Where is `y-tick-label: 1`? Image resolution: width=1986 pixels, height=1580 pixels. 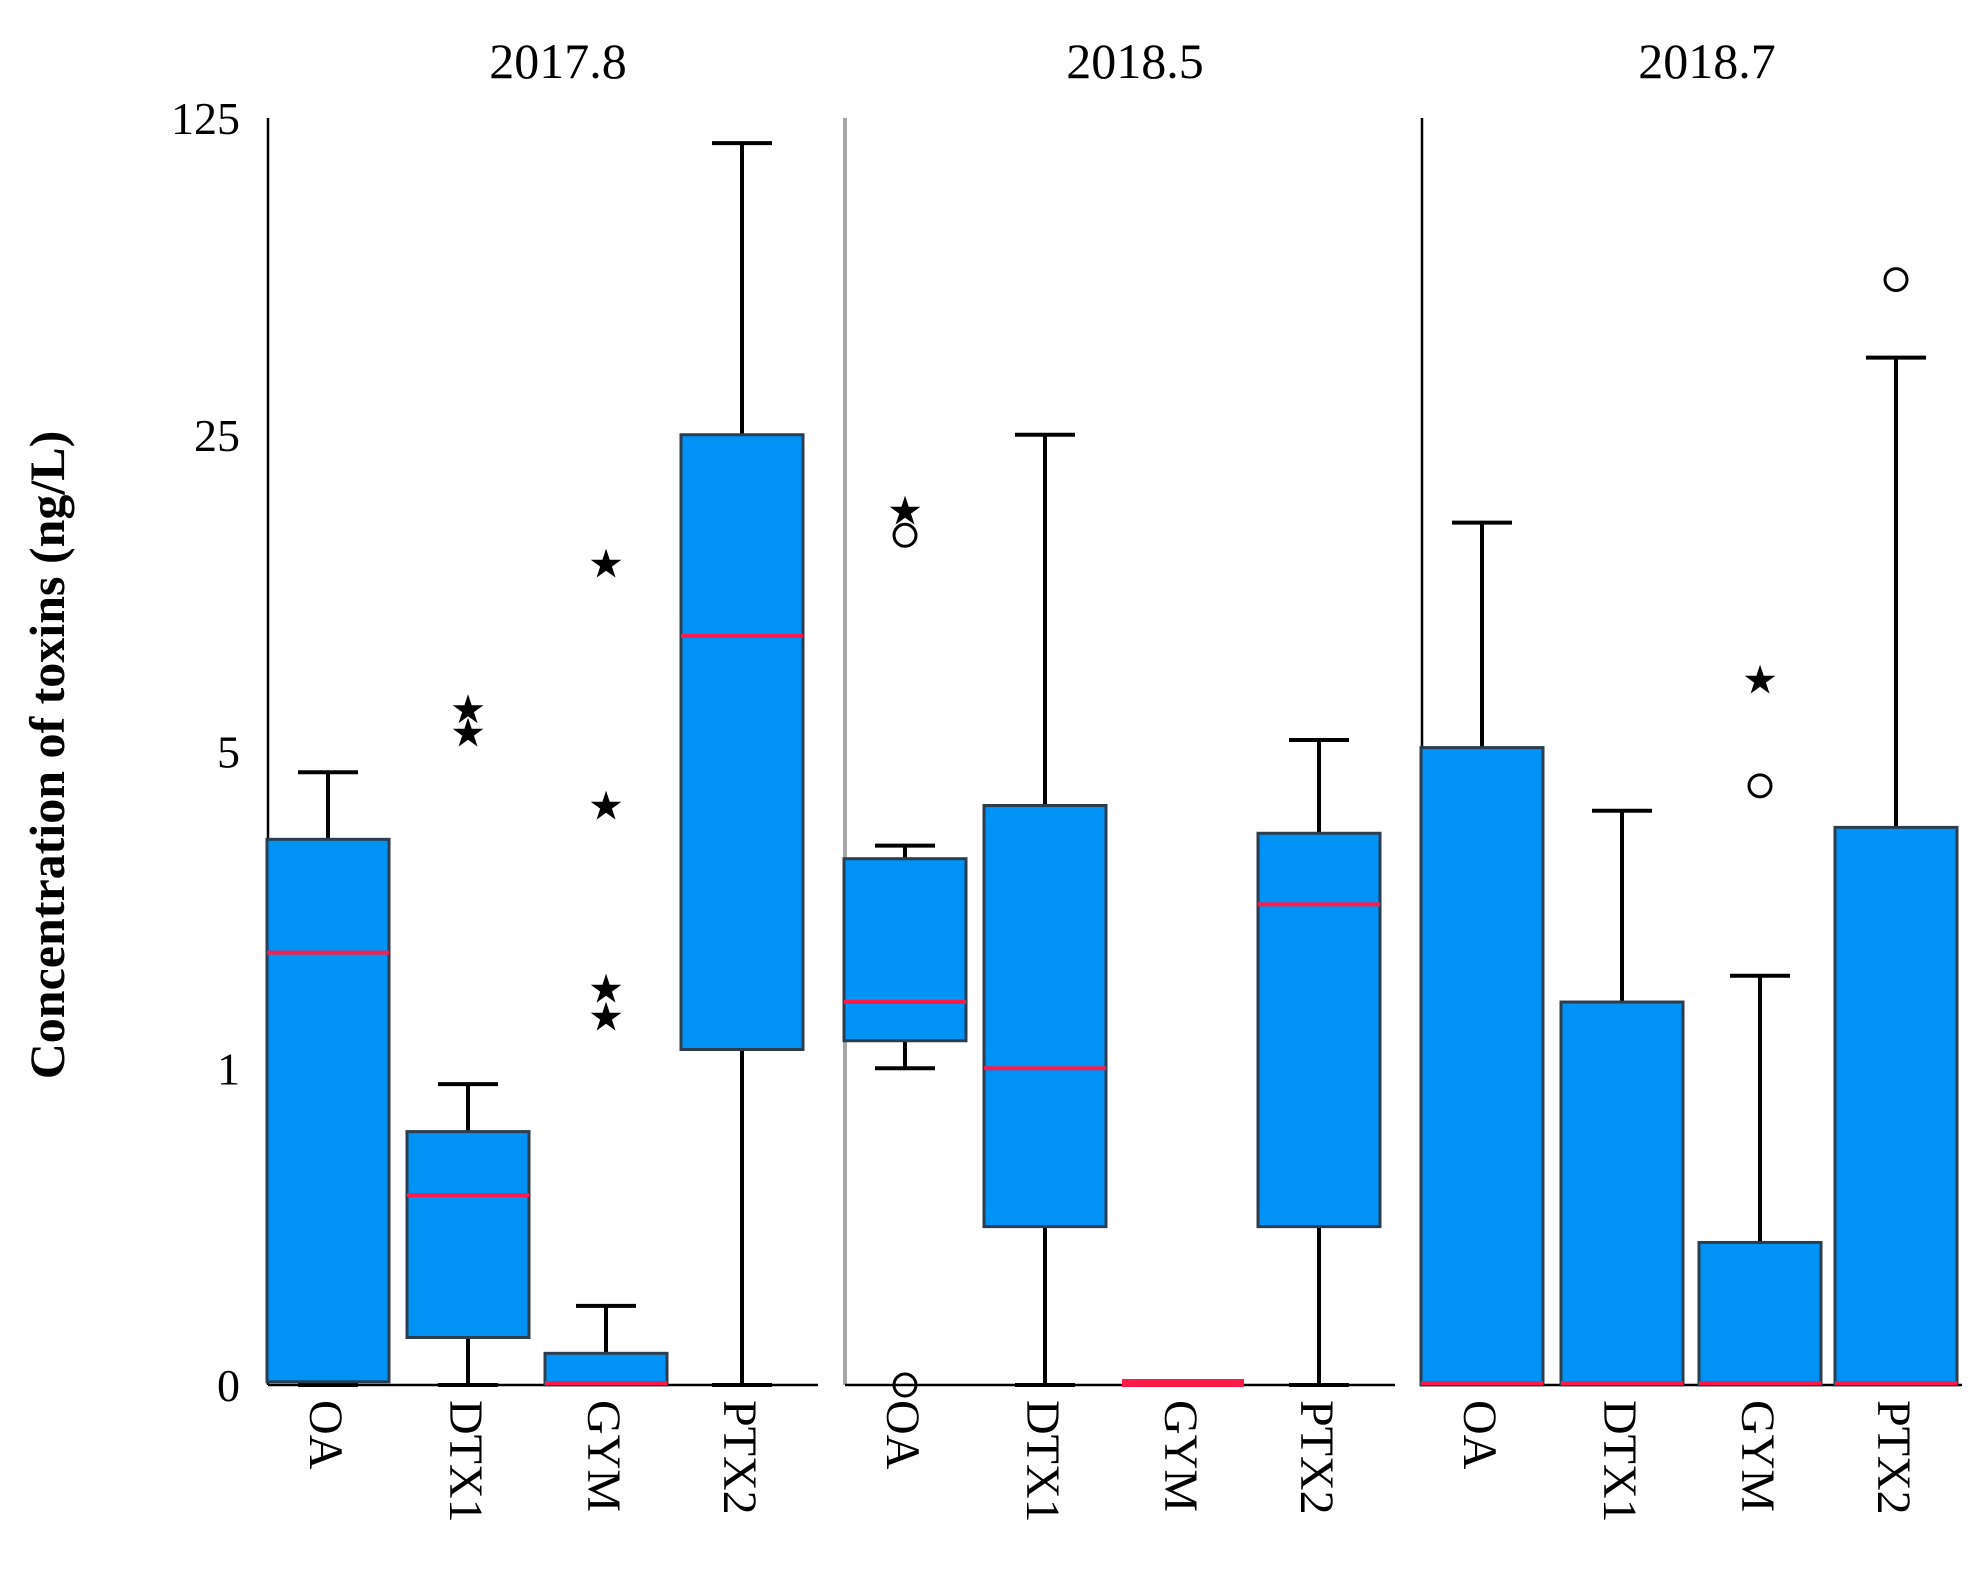 y-tick-label: 1 is located at coordinates (228, 1068).